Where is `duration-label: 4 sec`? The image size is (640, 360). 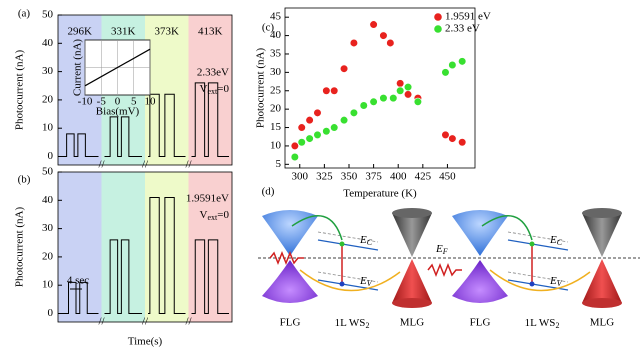
duration-label: 4 sec is located at coordinates (78, 281).